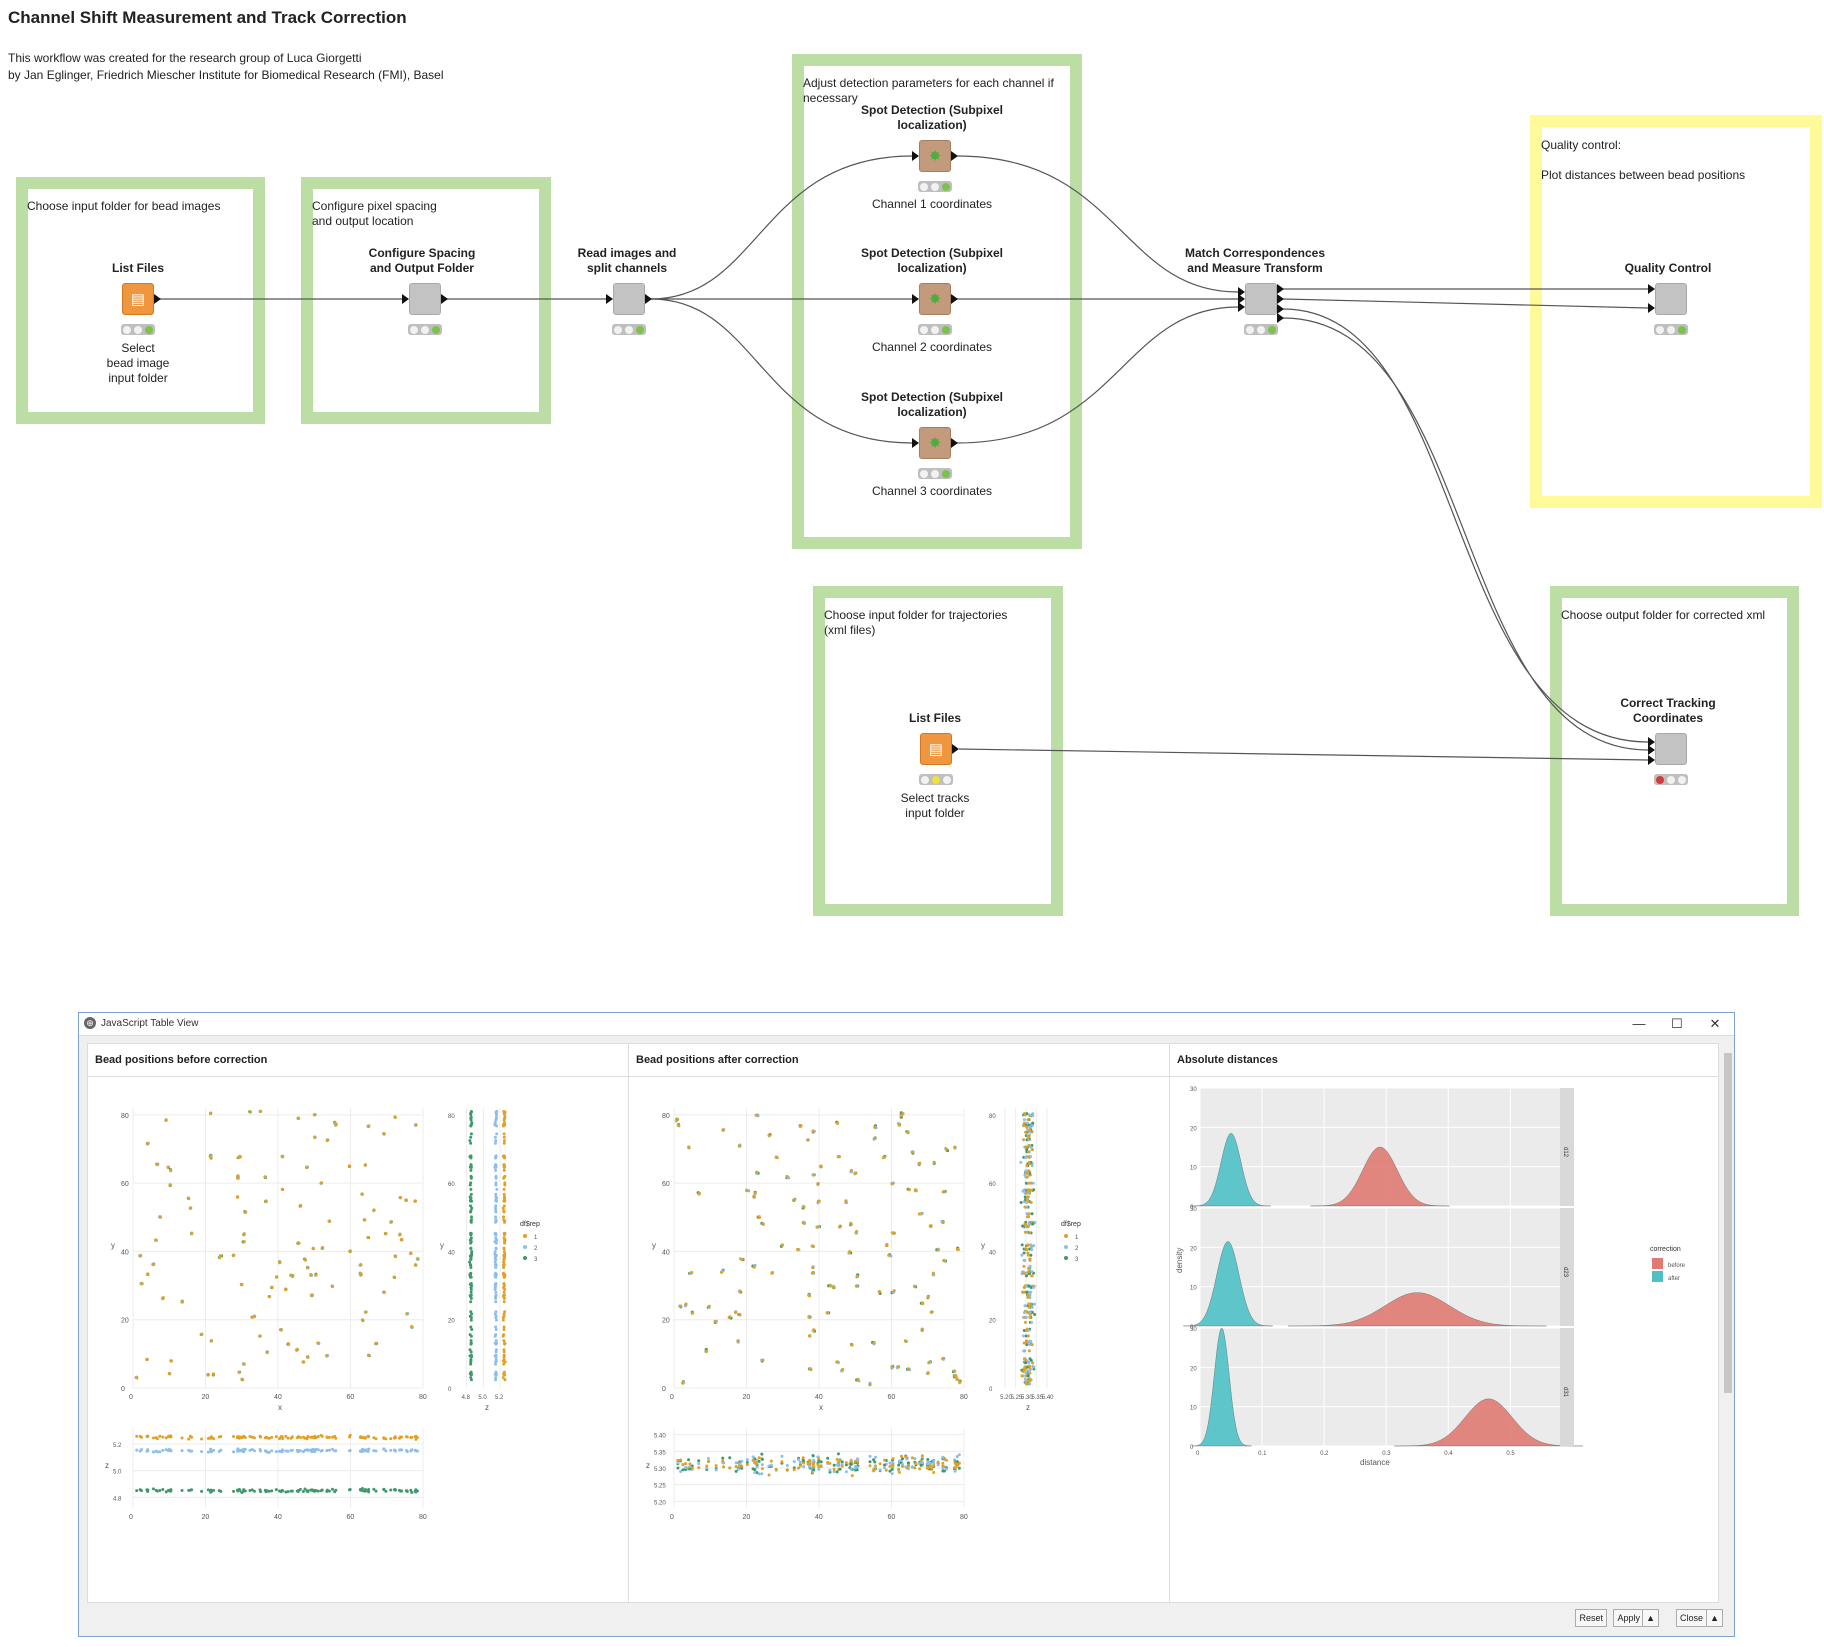 Image resolution: width=1824 pixels, height=1647 pixels. Describe the element at coordinates (113, 1245) in the screenshot. I see `y-axis-label: y` at that location.